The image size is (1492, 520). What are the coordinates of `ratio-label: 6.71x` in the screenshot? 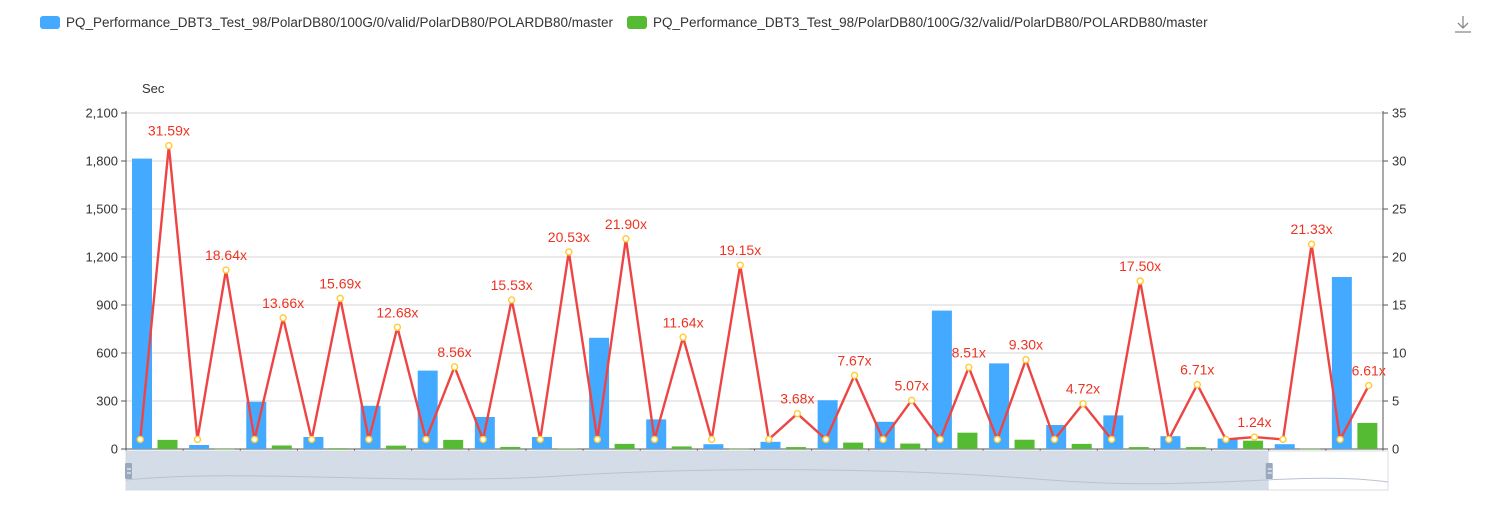 It's located at (1197, 370).